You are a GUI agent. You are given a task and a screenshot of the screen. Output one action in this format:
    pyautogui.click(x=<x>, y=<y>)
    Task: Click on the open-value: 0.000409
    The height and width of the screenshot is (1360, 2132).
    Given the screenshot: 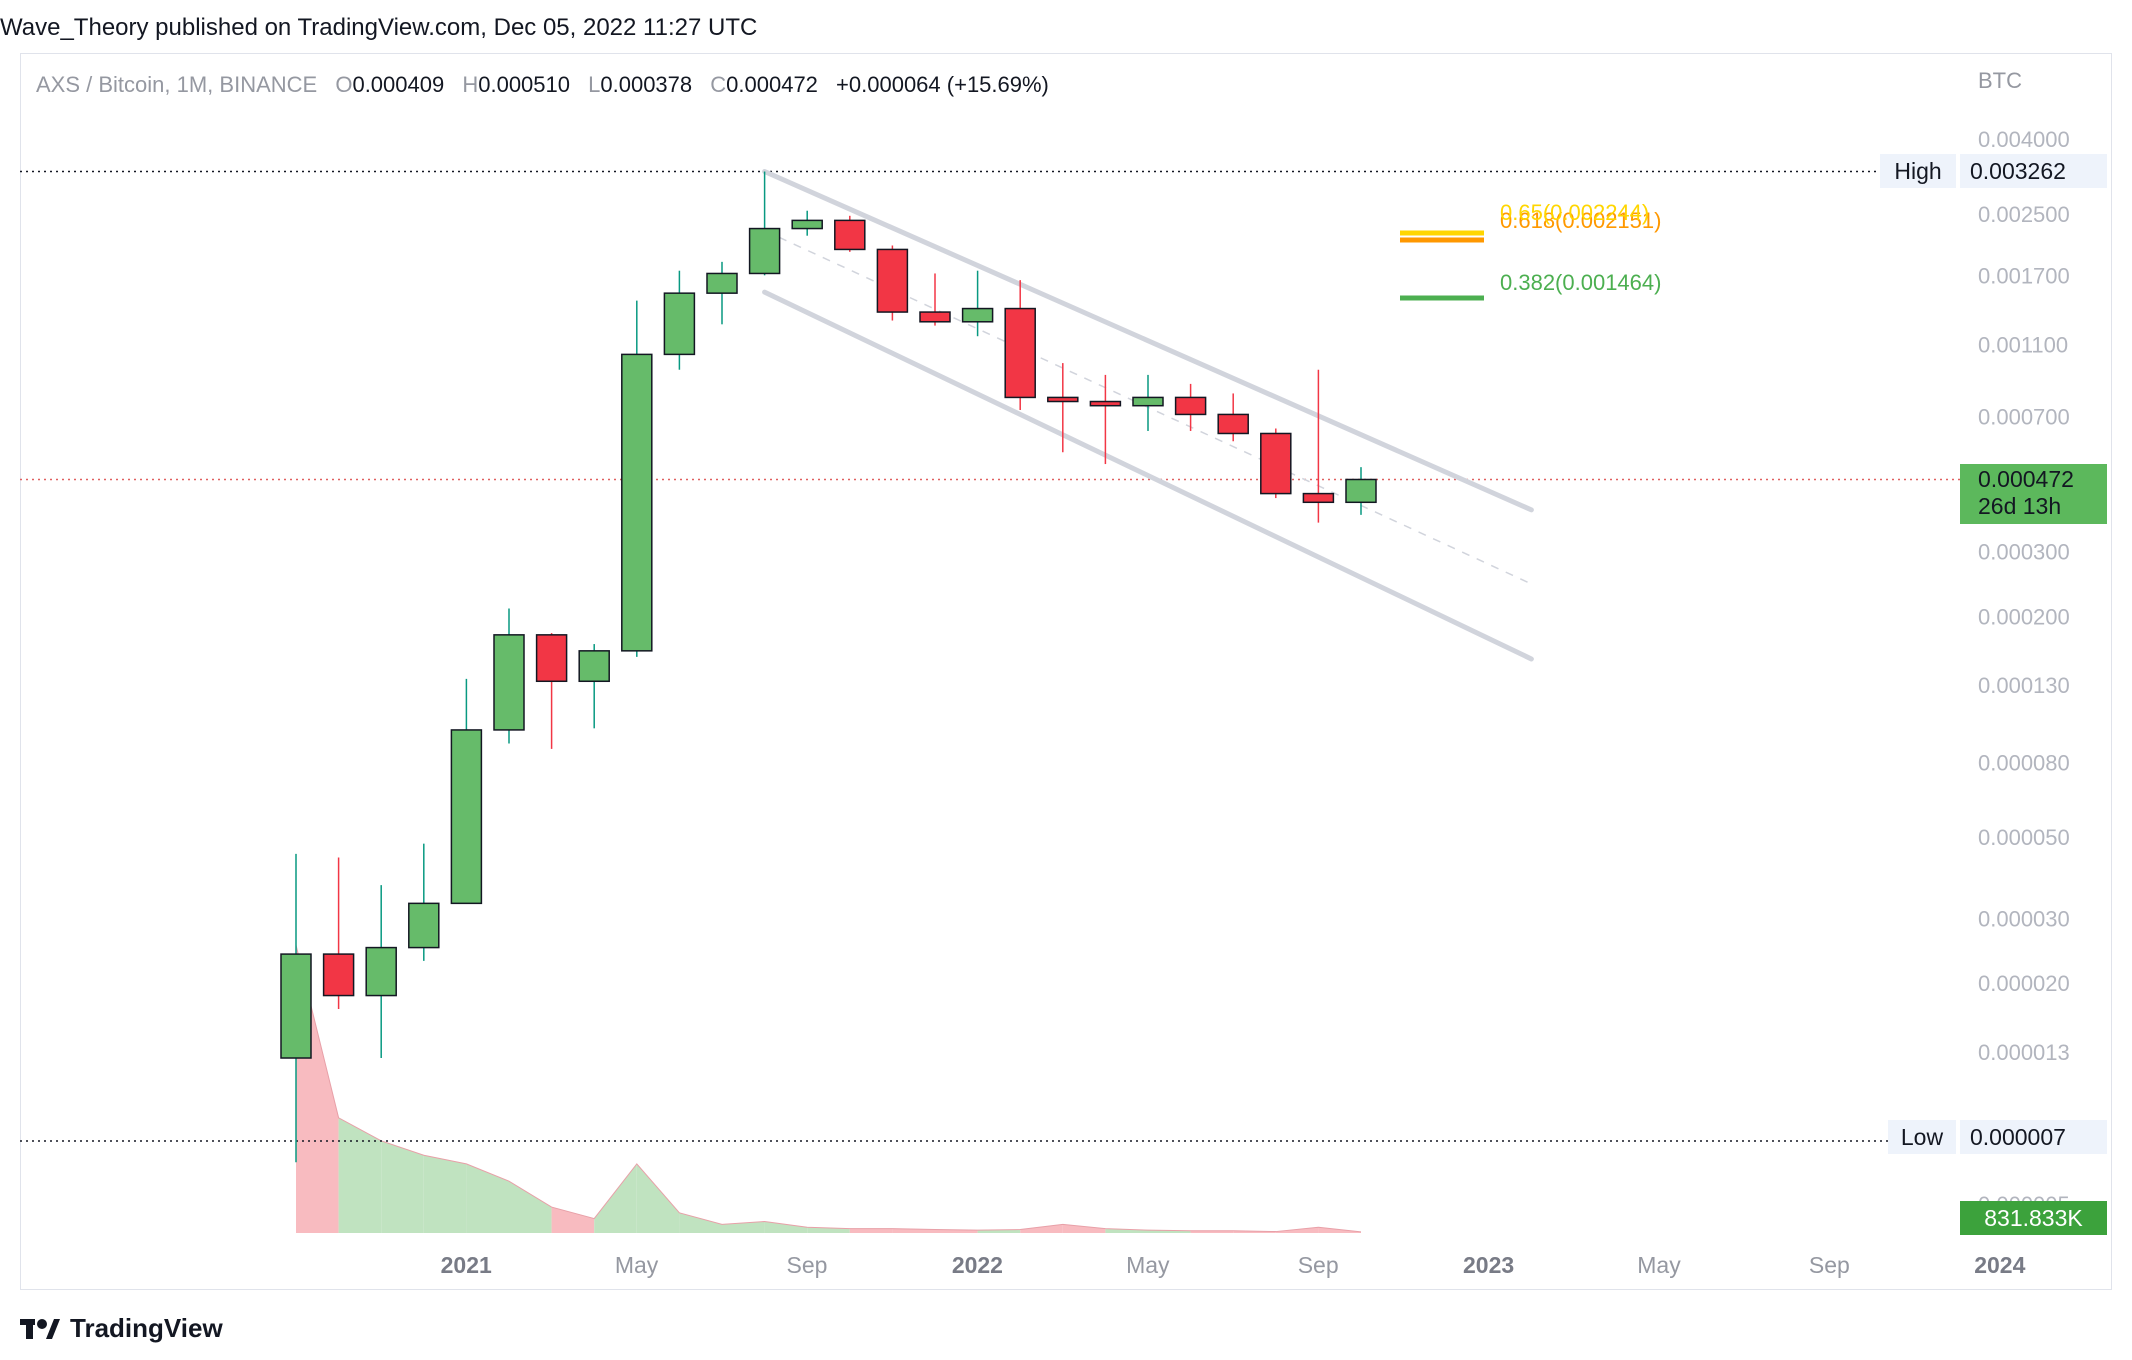 What is the action you would take?
    pyautogui.click(x=398, y=84)
    